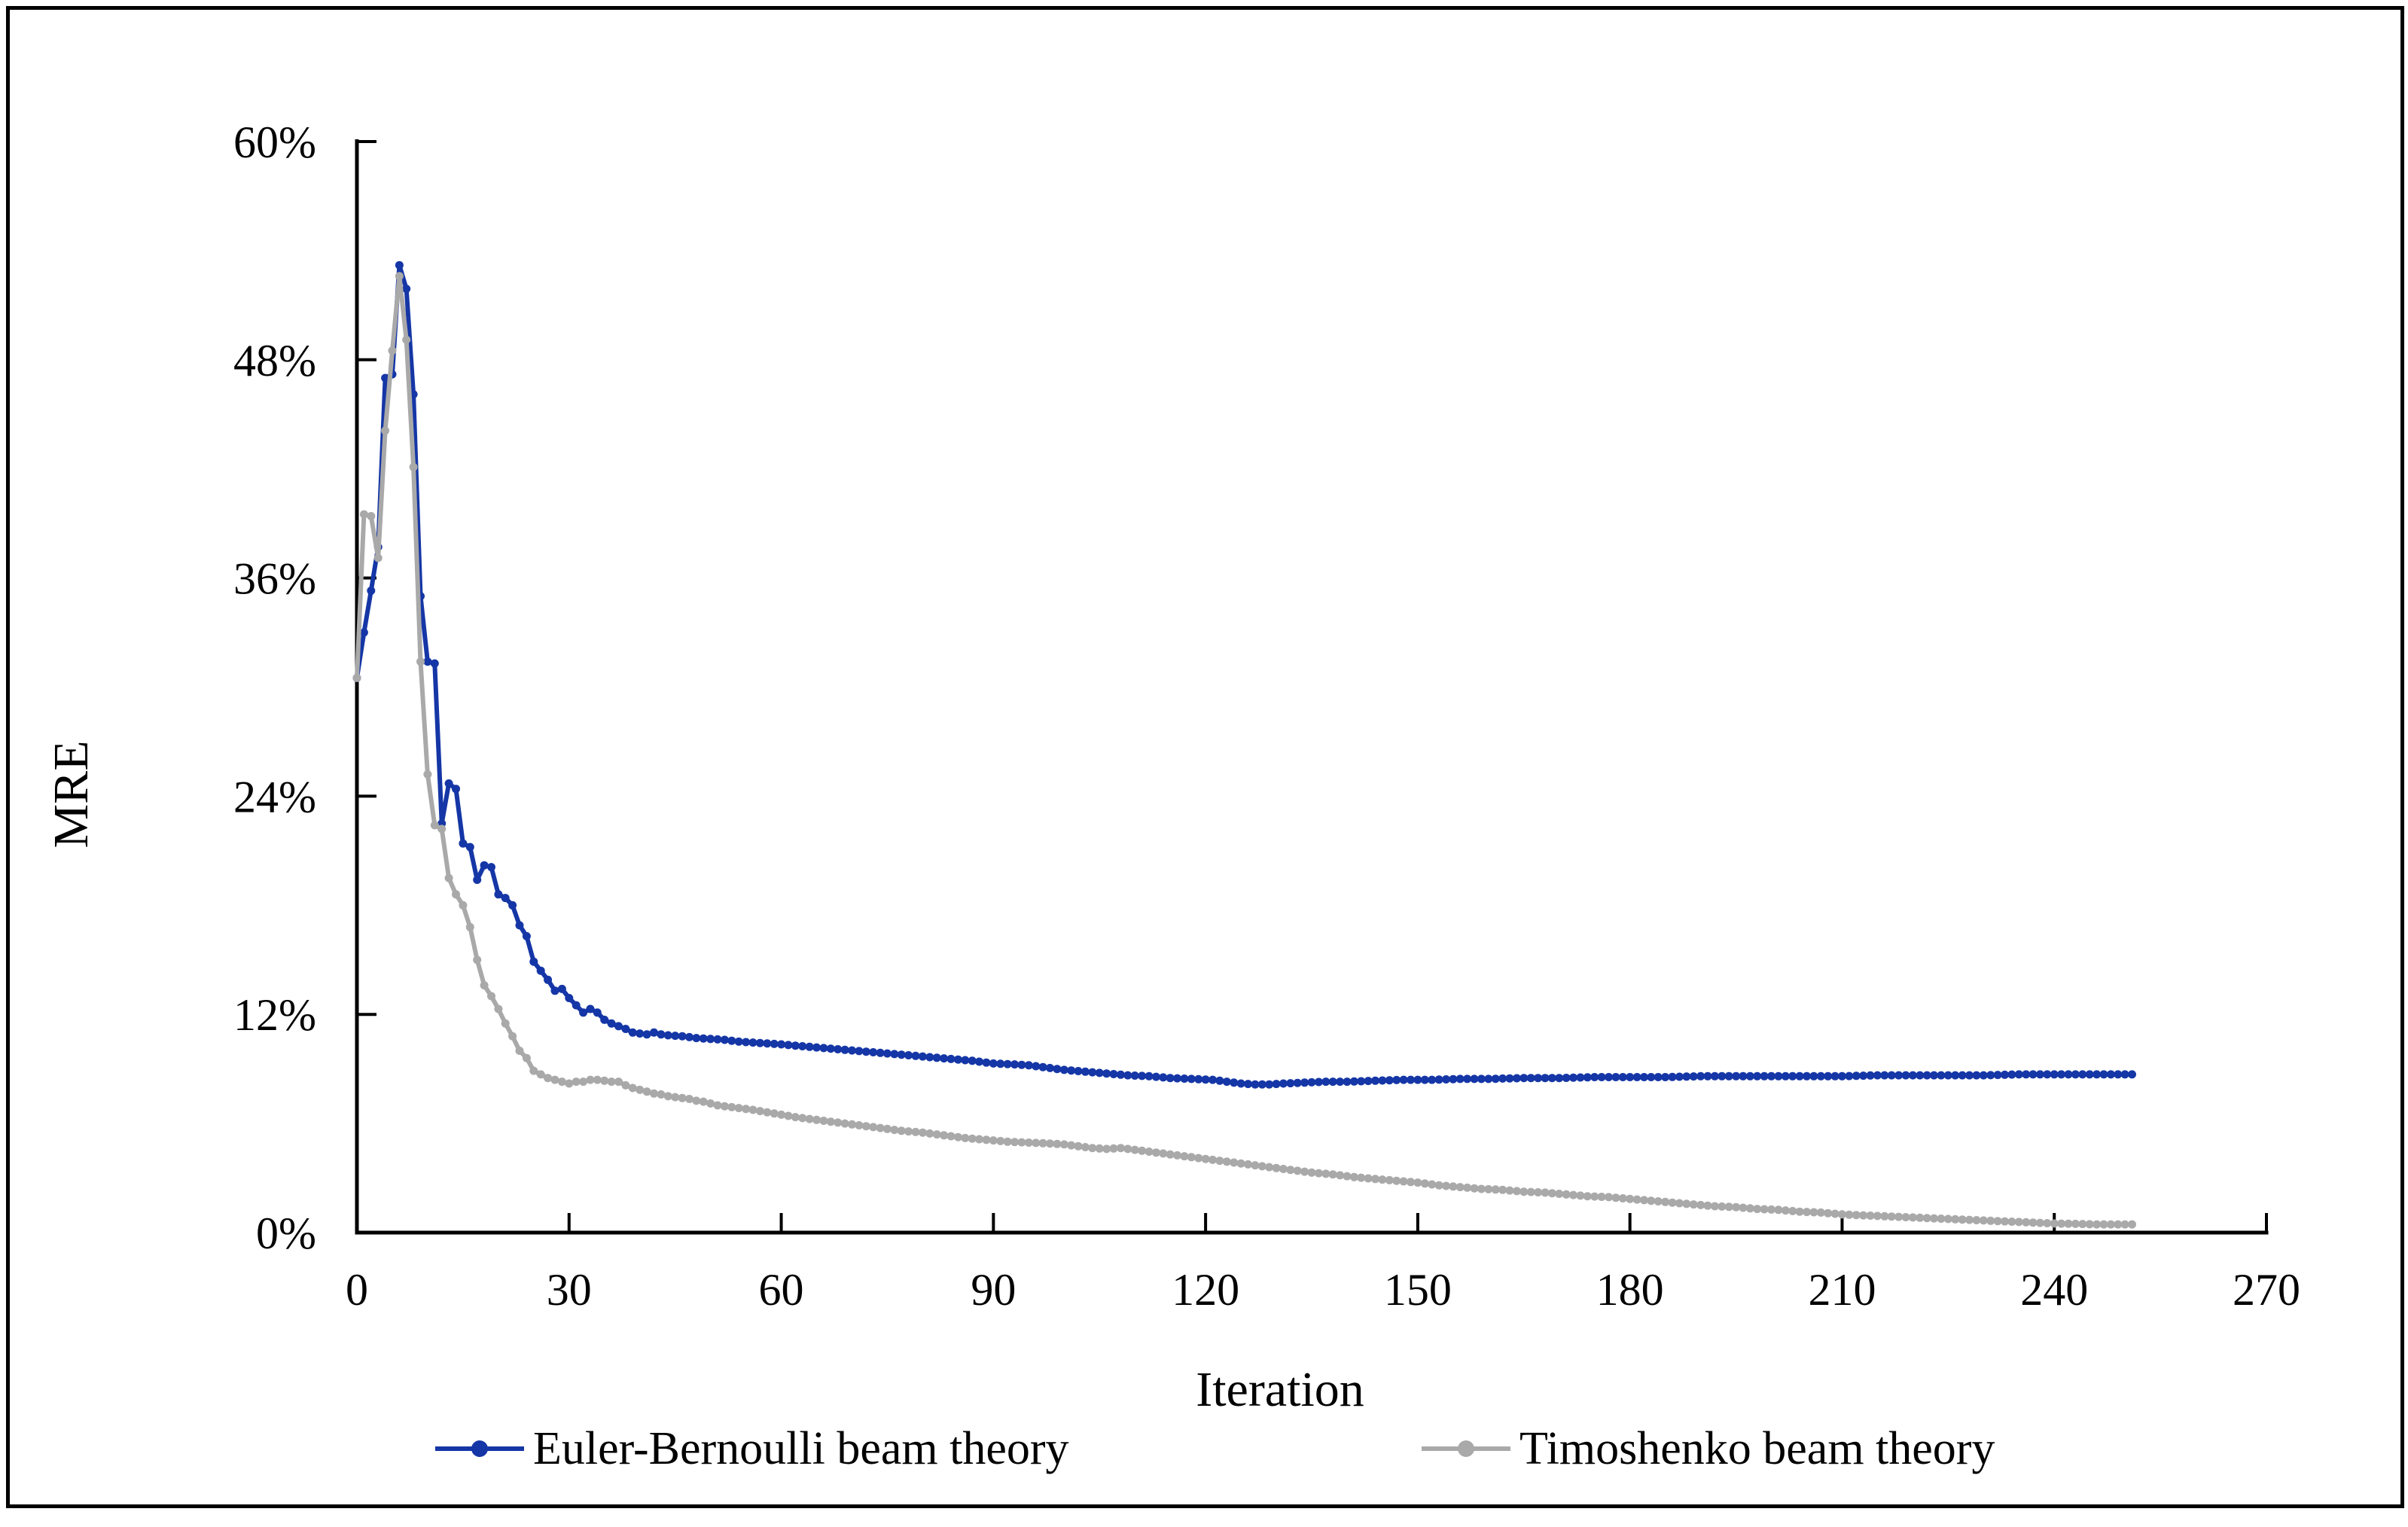 The height and width of the screenshot is (1527, 2408). I want to click on y-tick-label: 60%, so click(274, 142).